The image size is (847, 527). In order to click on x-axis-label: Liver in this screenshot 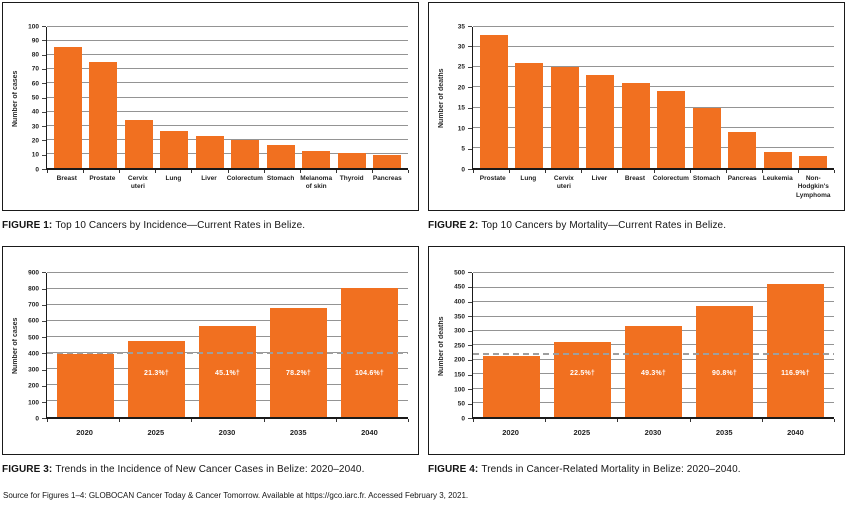, I will do `click(209, 178)`.